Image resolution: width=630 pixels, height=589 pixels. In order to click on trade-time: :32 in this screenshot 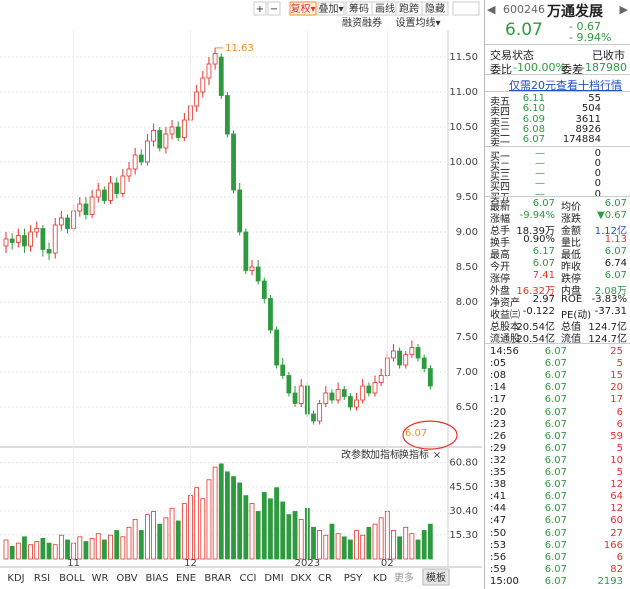, I will do `click(498, 460)`.